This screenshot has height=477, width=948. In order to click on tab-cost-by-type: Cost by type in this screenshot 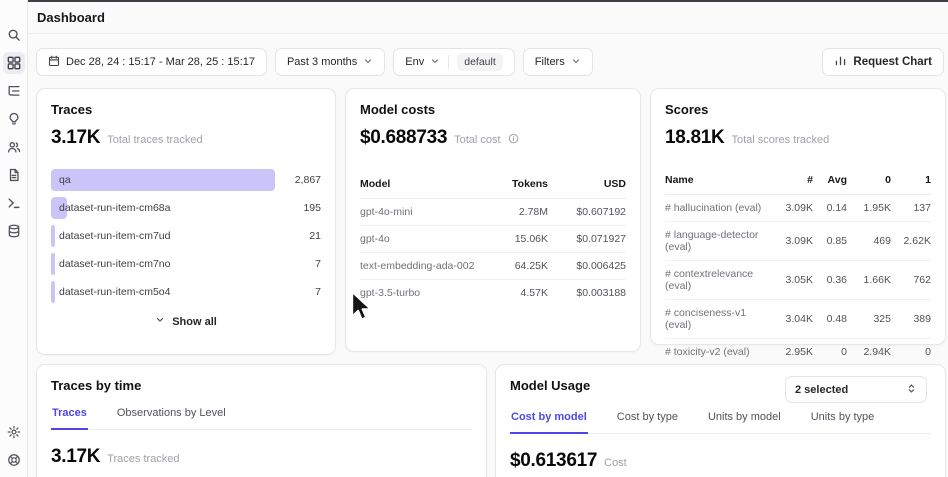, I will do `click(647, 417)`.